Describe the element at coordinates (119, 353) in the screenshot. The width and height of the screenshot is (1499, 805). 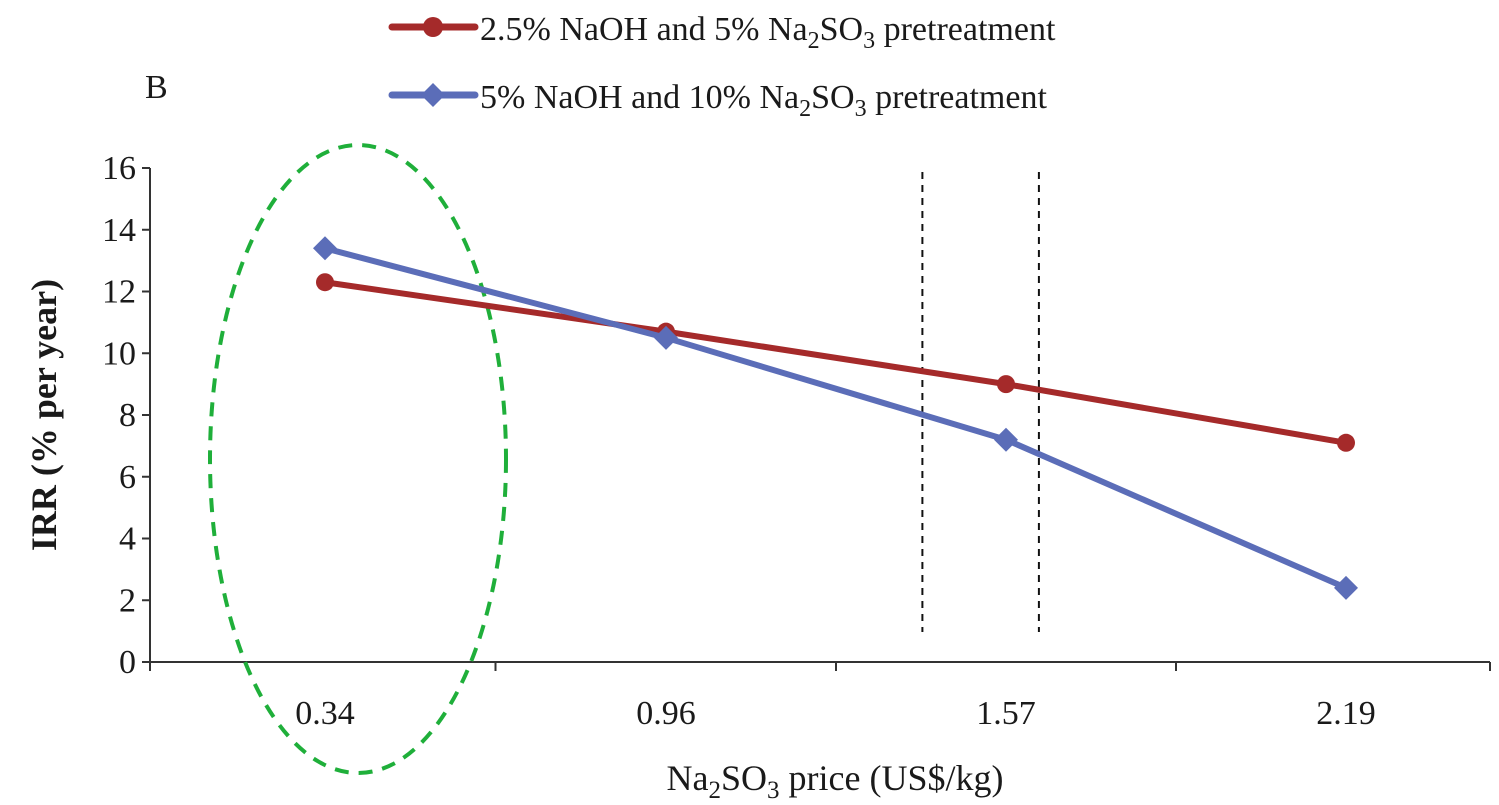
I see `y-tick-label: 10` at that location.